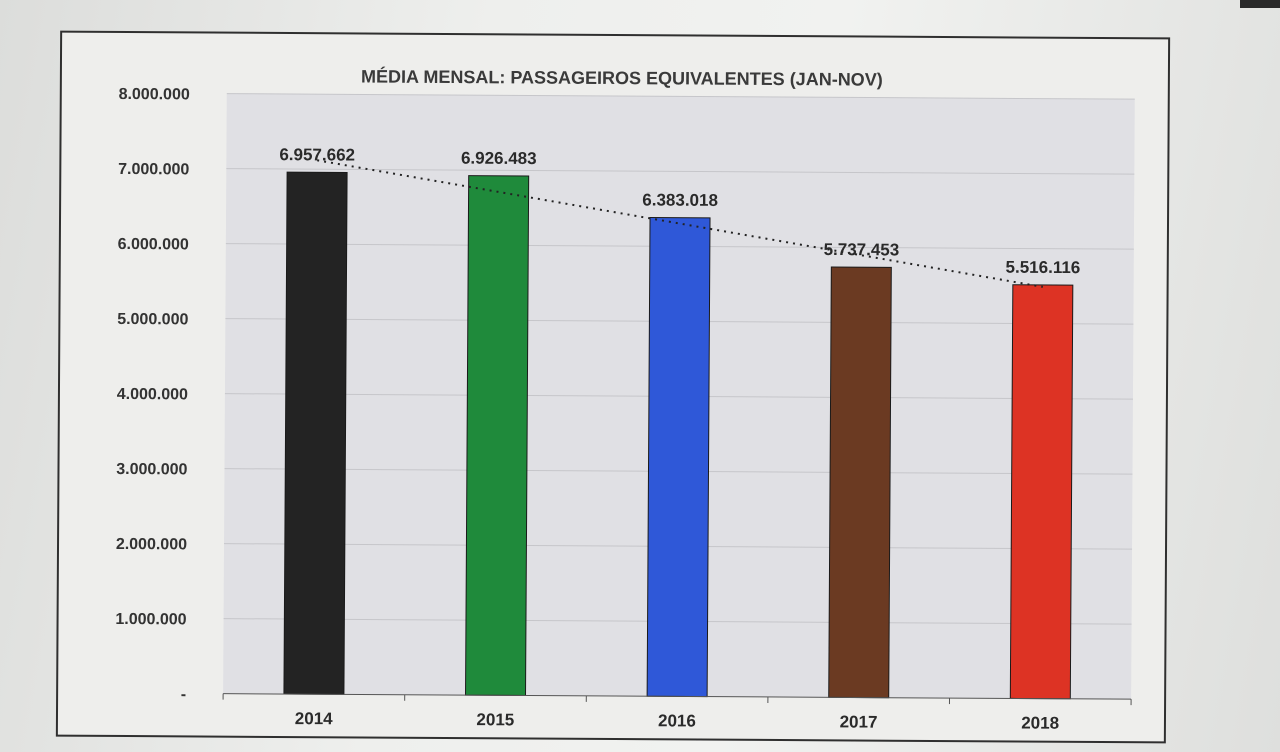 This screenshot has height=752, width=1280. Describe the element at coordinates (495, 719) in the screenshot. I see `x-tick-label-2015: 2015` at that location.